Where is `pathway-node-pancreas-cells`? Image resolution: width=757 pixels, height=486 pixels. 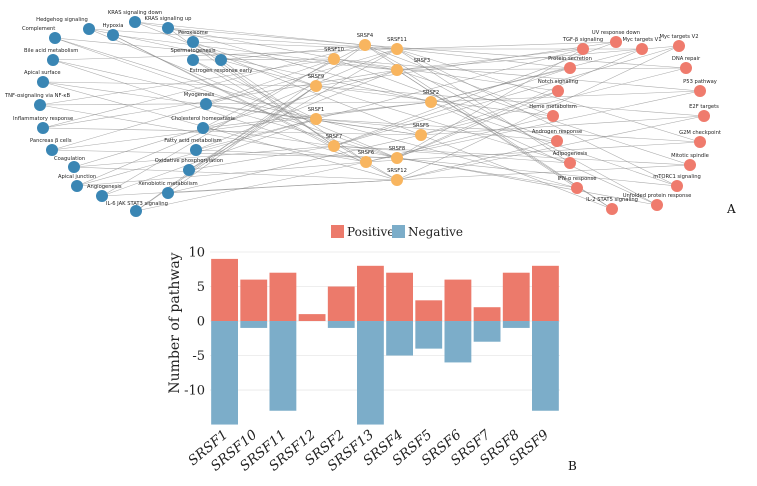
pathway-node-pancreas-cells is located at coordinates (52, 150).